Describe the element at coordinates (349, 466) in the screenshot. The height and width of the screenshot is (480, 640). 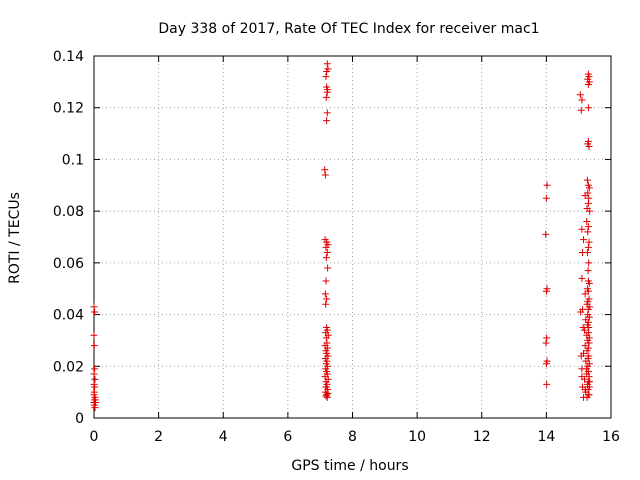
I see `x-axis-label: GPS time / hours` at that location.